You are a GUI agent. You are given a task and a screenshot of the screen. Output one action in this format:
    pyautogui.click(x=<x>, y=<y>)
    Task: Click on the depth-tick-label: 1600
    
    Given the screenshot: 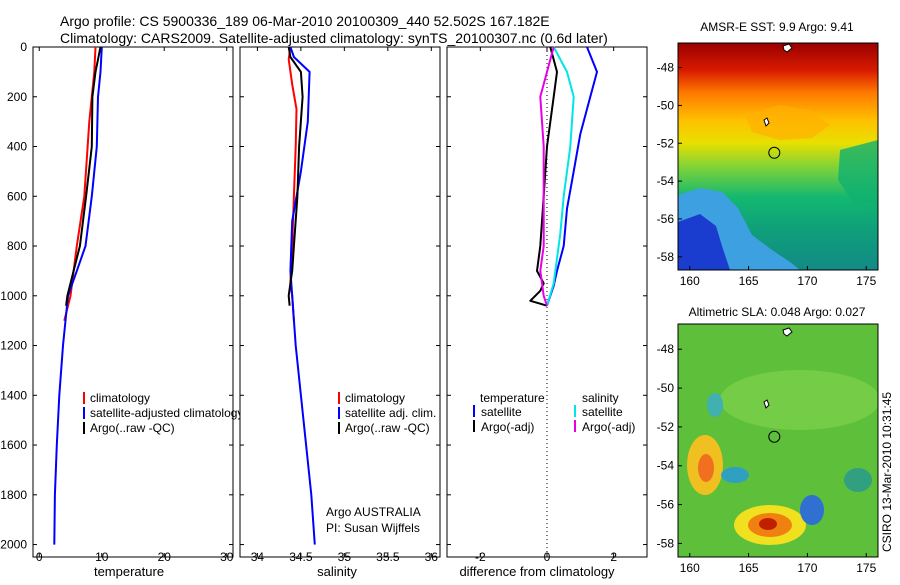 What is the action you would take?
    pyautogui.click(x=13, y=445)
    